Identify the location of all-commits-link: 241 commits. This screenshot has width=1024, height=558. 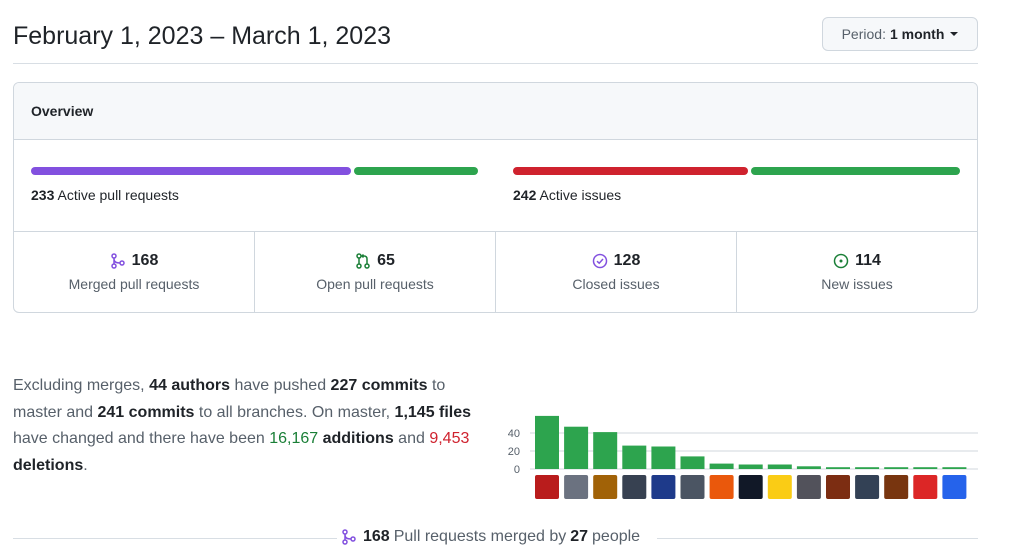
(146, 412).